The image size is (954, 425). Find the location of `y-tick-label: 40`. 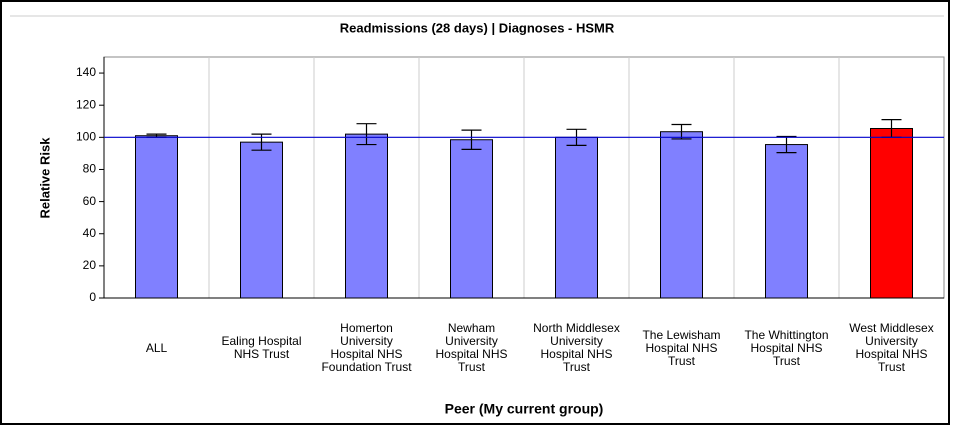

y-tick-label: 40 is located at coordinates (90, 233).